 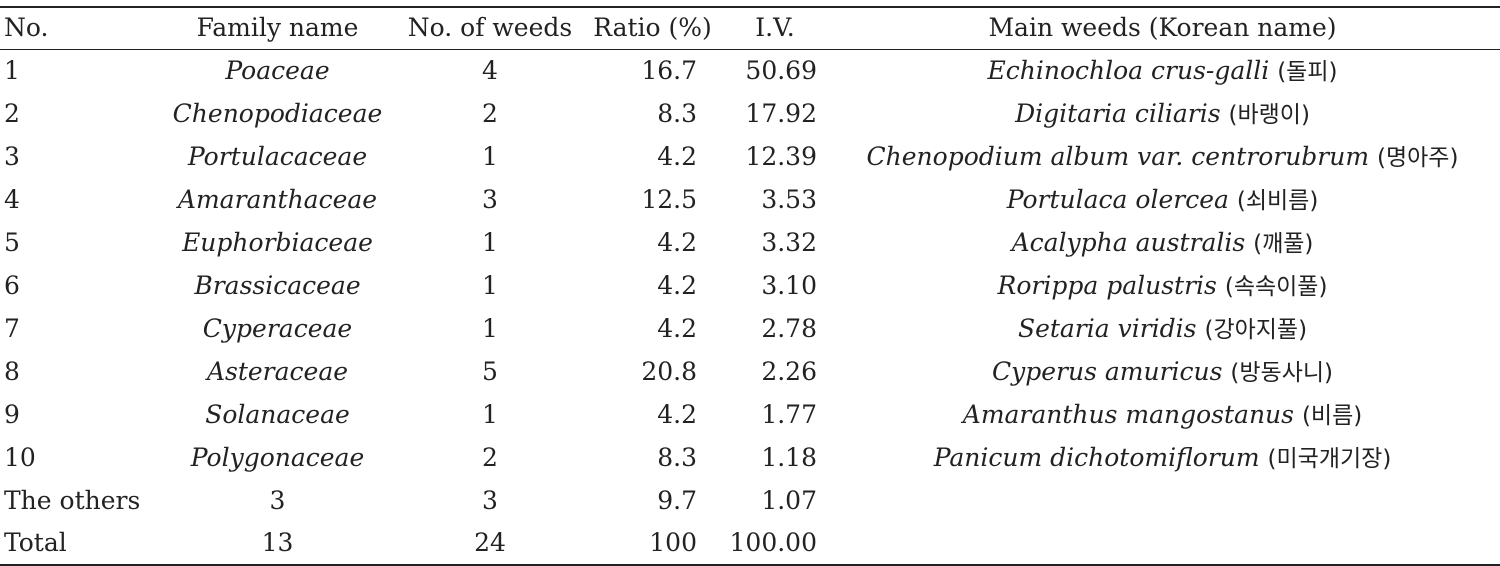 I want to click on cell-ratio: 9.7, so click(x=677, y=500).